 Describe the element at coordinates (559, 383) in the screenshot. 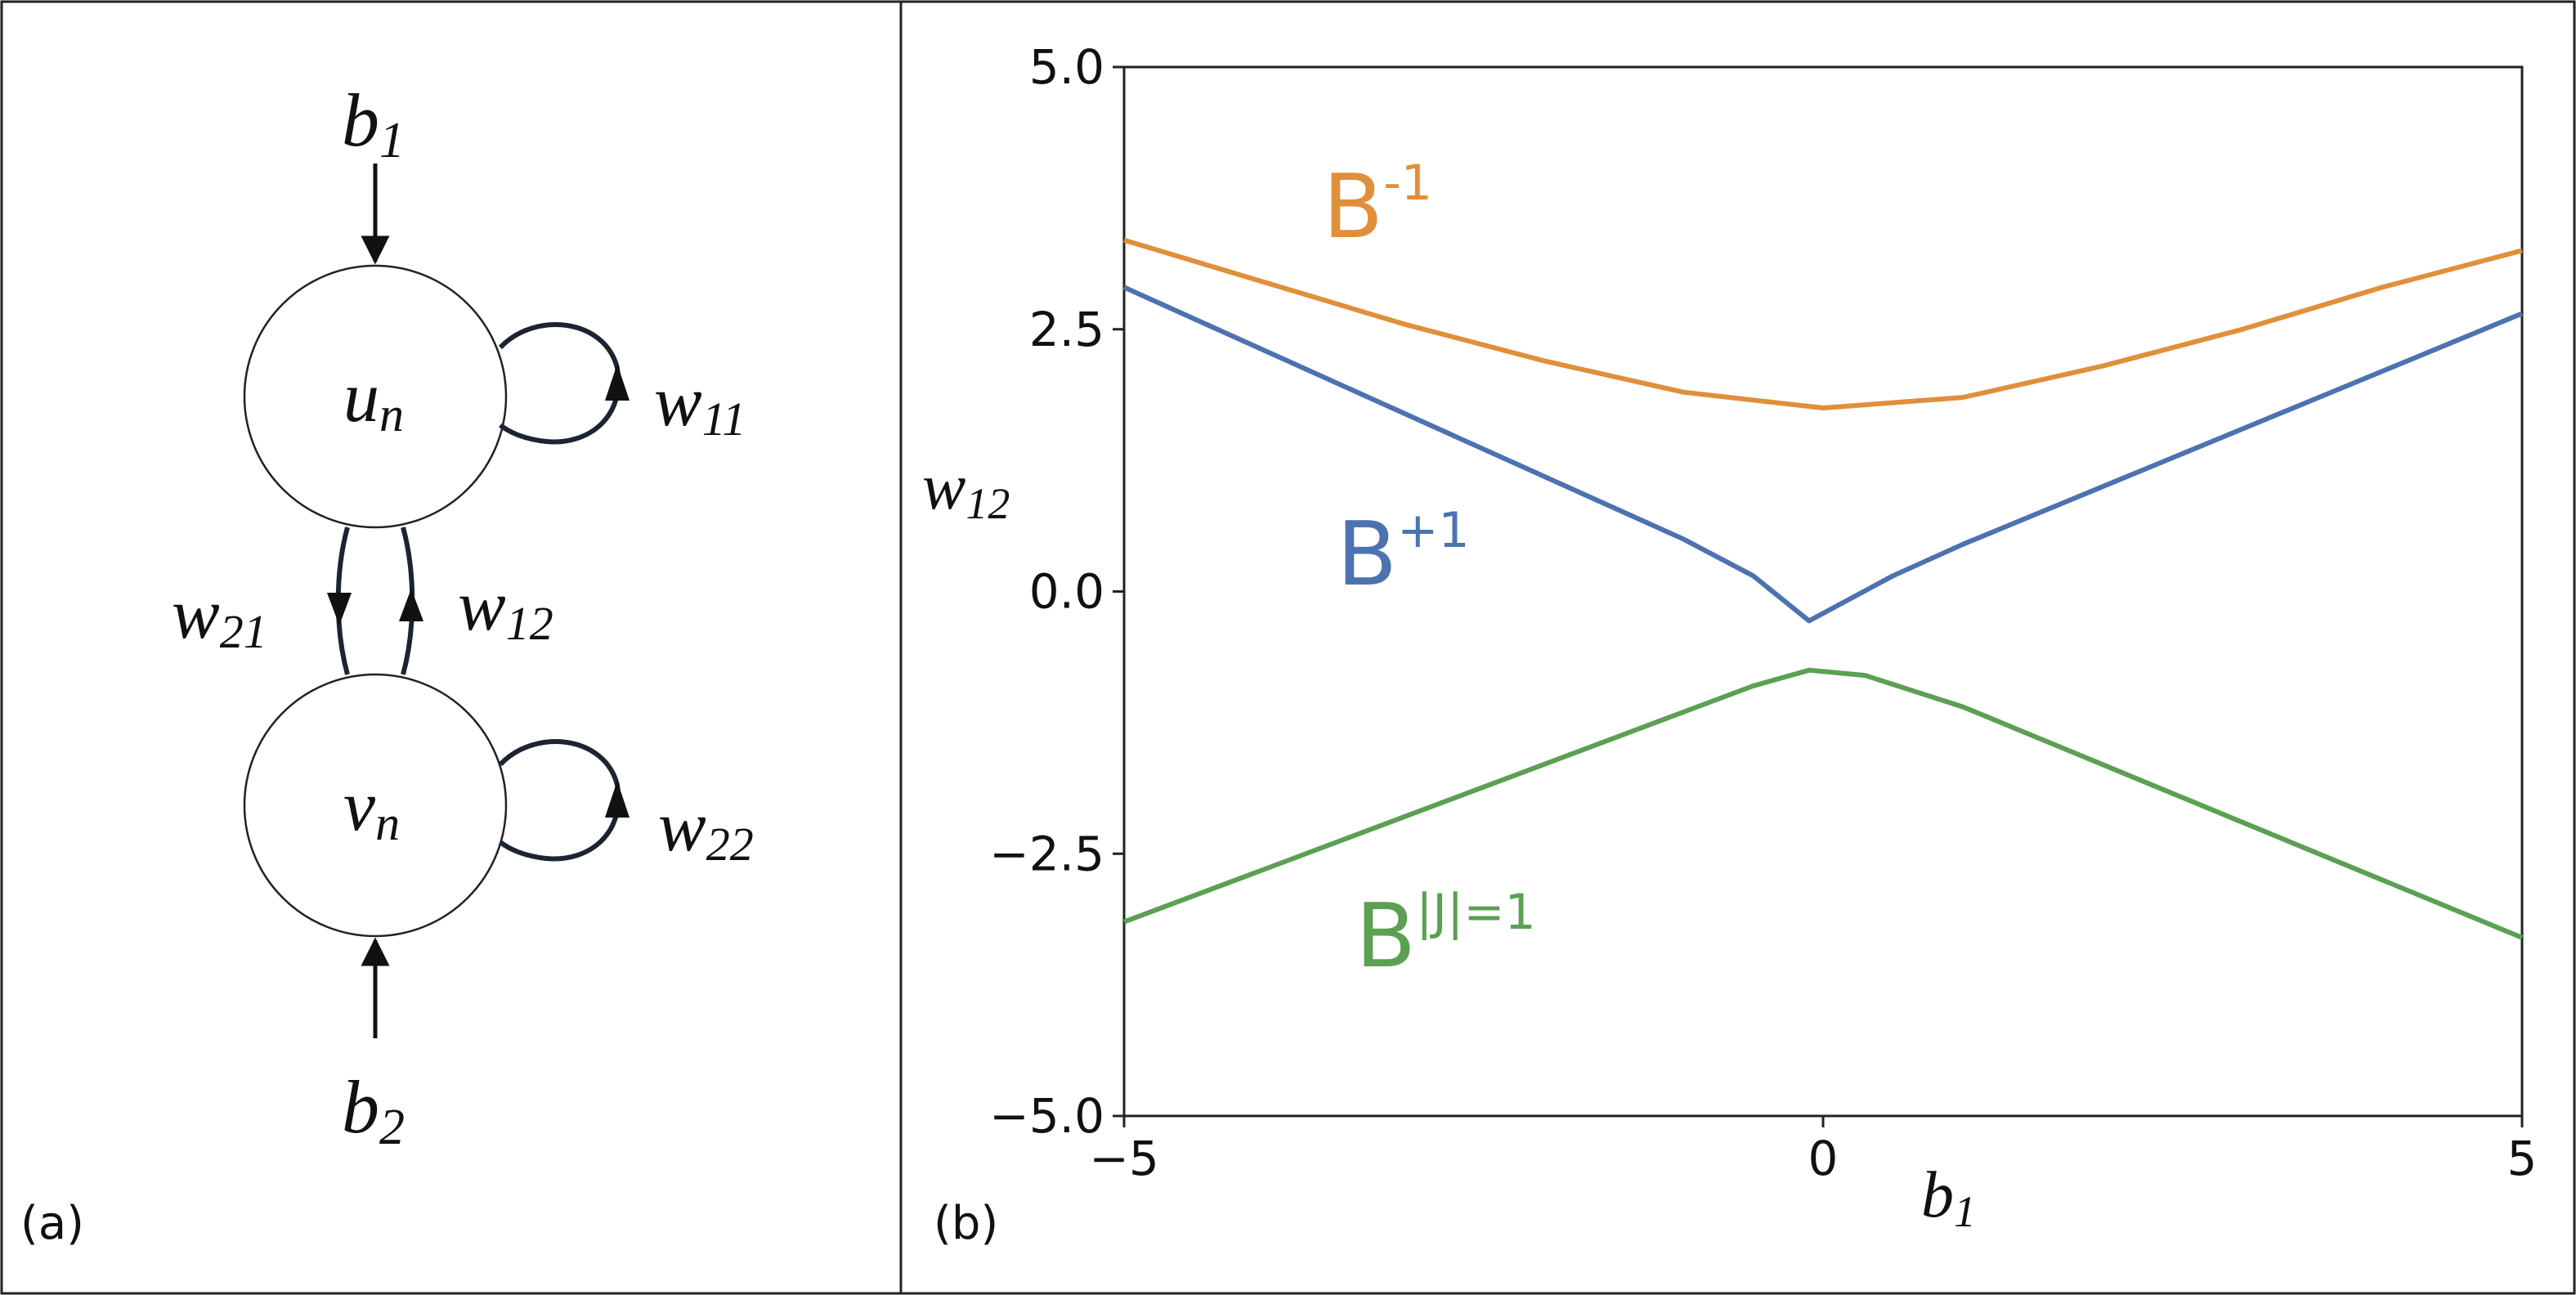

I see `self-loop-w11` at that location.